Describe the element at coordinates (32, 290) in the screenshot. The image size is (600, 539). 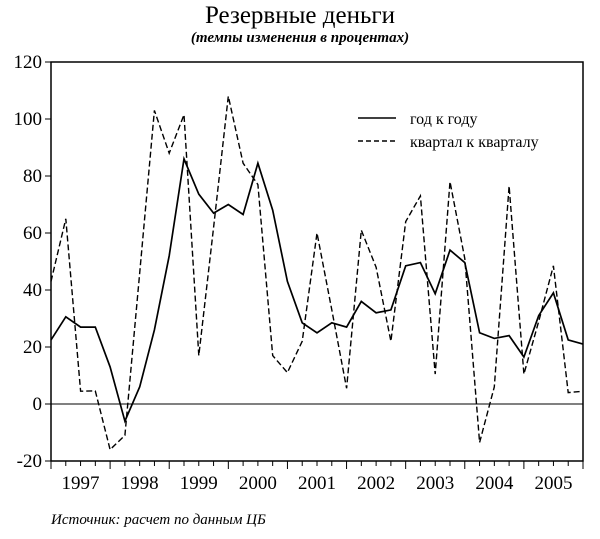
I see `y-tick-label: 40` at that location.